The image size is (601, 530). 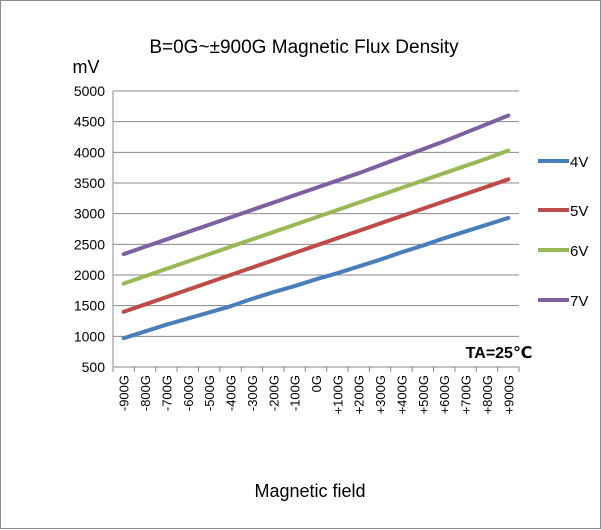 What do you see at coordinates (124, 393) in the screenshot?
I see `x-tick-label: -900G` at bounding box center [124, 393].